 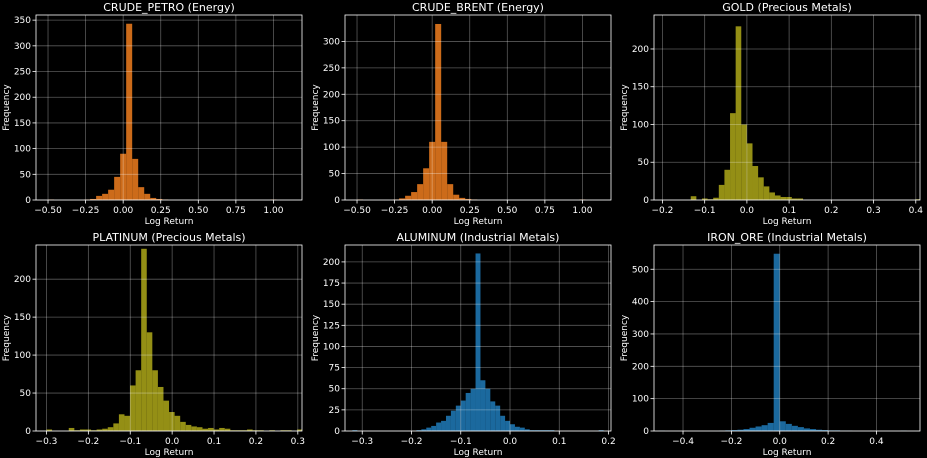 I want to click on x-tick-label: −0.3, so click(x=47, y=442).